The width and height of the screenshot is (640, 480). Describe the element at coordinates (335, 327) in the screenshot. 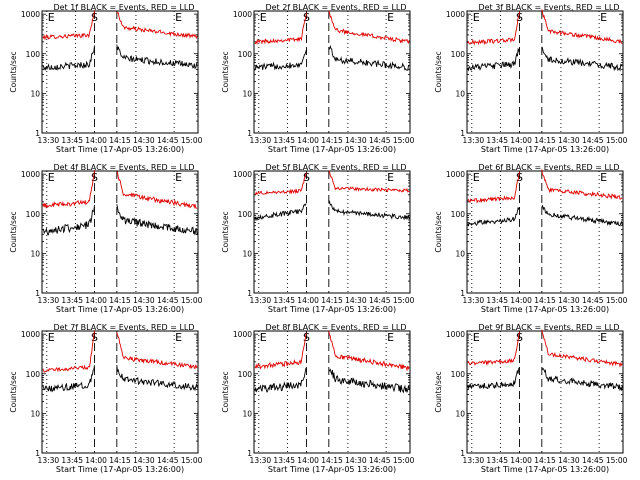

I see `chart-title: Det 8f BLACK = Events, RED = LLD` at that location.